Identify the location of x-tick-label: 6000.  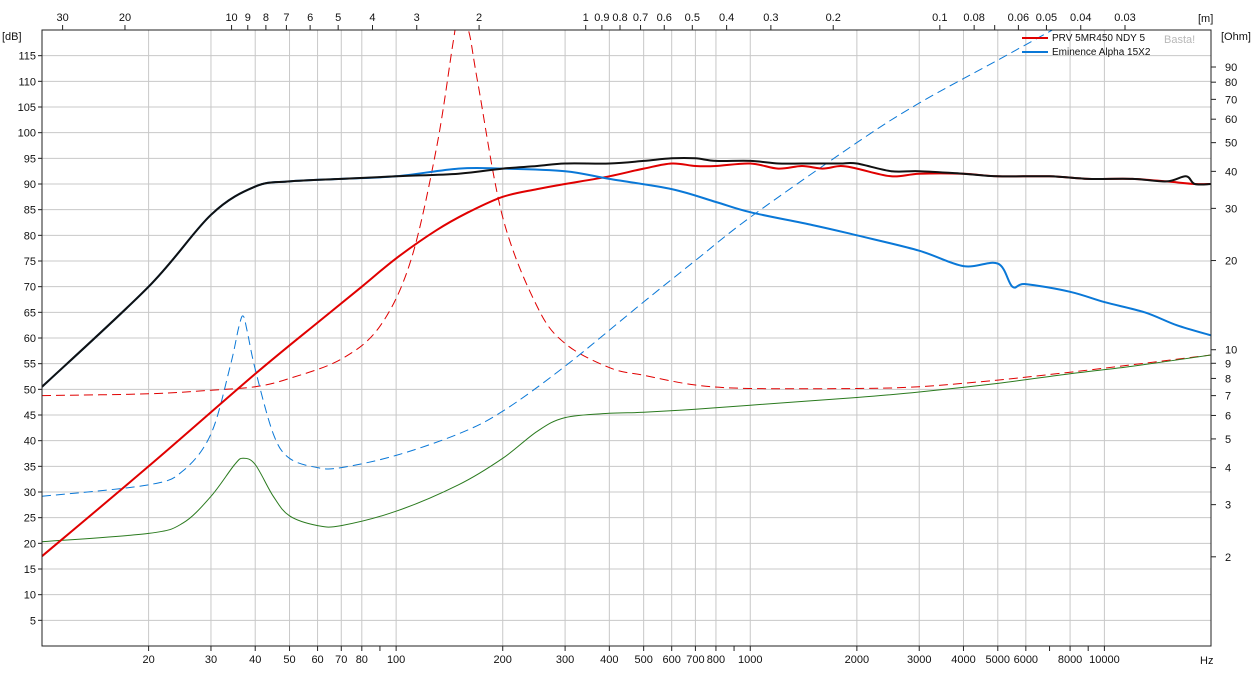
(1026, 660).